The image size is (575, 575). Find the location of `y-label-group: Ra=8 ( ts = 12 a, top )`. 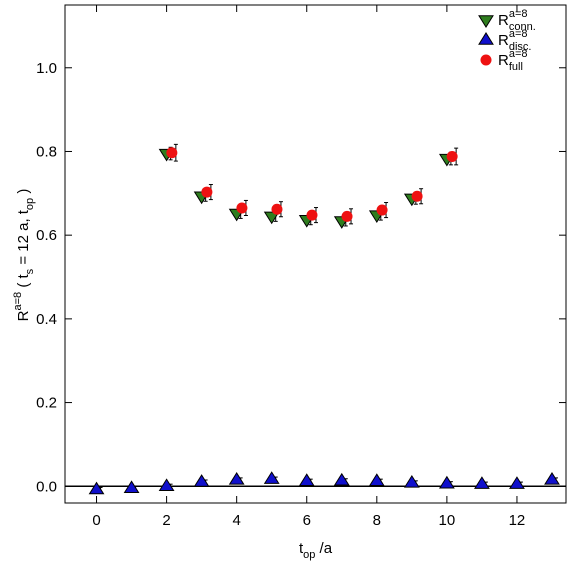

y-label-group: Ra=8 ( ts = 12 a, top ) is located at coordinates (24, 255).